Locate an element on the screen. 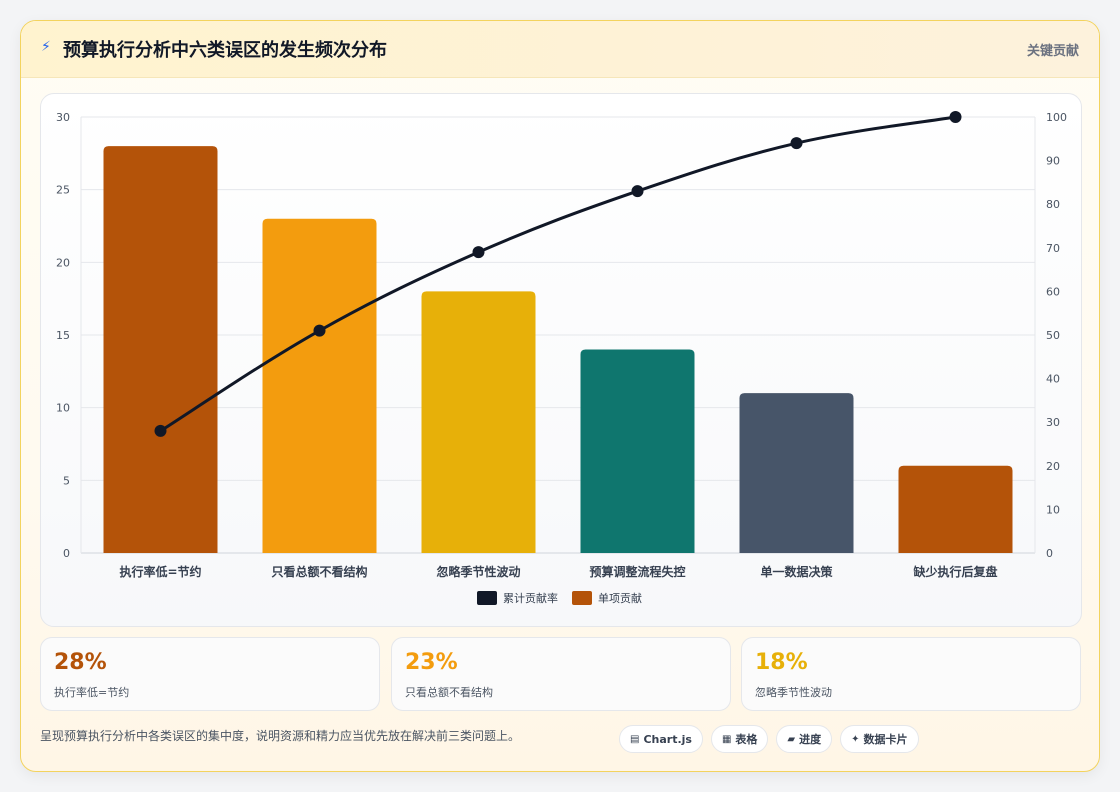 Image resolution: width=1120 pixels, height=792 pixels. x-tick-label: 执行率低=节约 is located at coordinates (160, 571).